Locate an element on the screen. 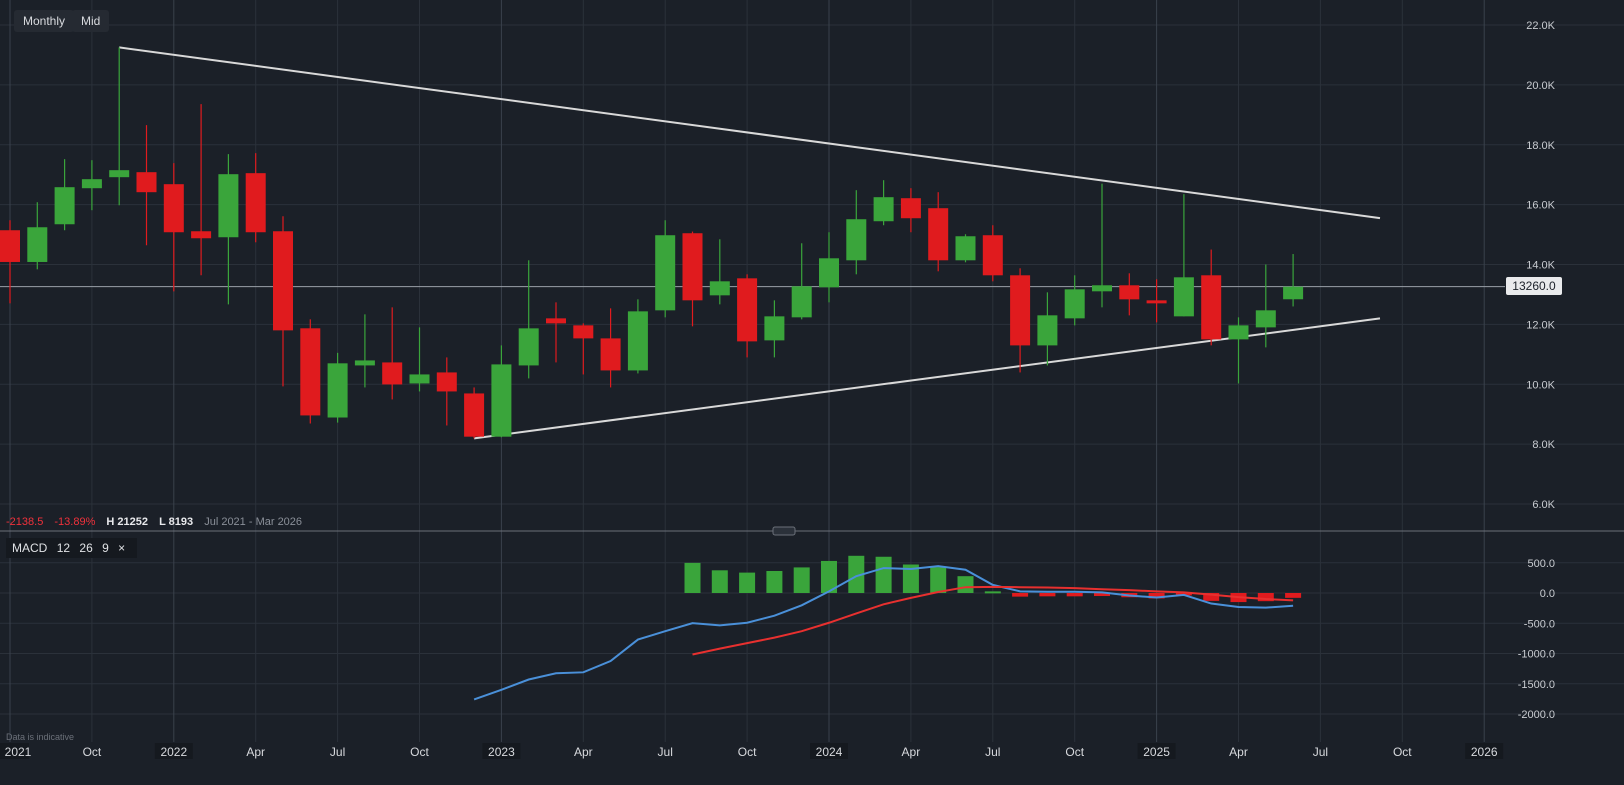 This screenshot has width=1624, height=785. price-axis-label: 18.0K is located at coordinates (1540, 146).